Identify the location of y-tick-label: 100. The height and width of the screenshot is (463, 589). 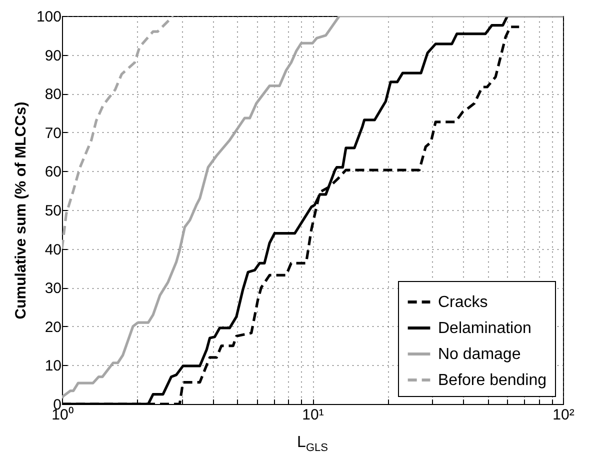
(49, 17).